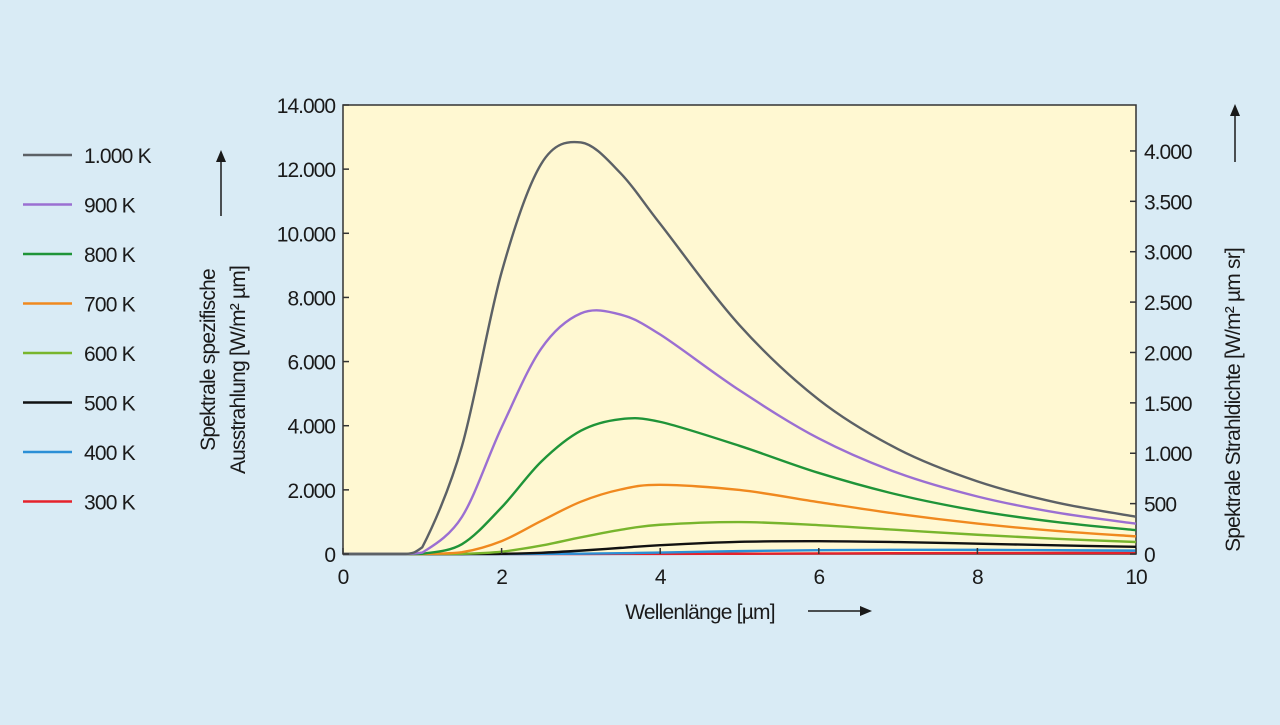 The width and height of the screenshot is (1280, 725). What do you see at coordinates (1160, 505) in the screenshot?
I see `y2-tick-label: 500` at bounding box center [1160, 505].